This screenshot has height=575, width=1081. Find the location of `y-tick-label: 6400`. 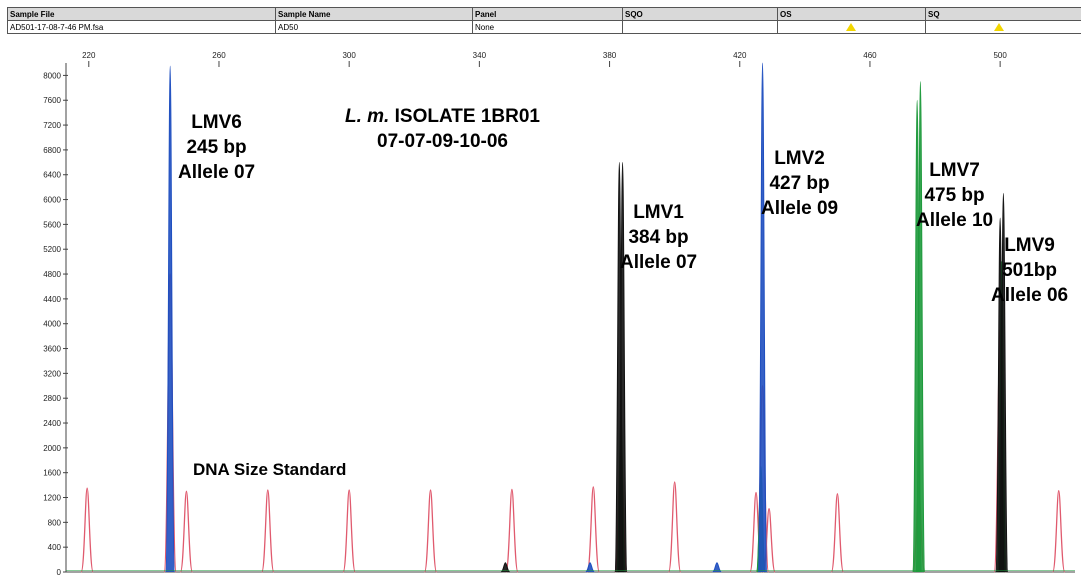

y-tick-label: 6400 is located at coordinates (52, 175).